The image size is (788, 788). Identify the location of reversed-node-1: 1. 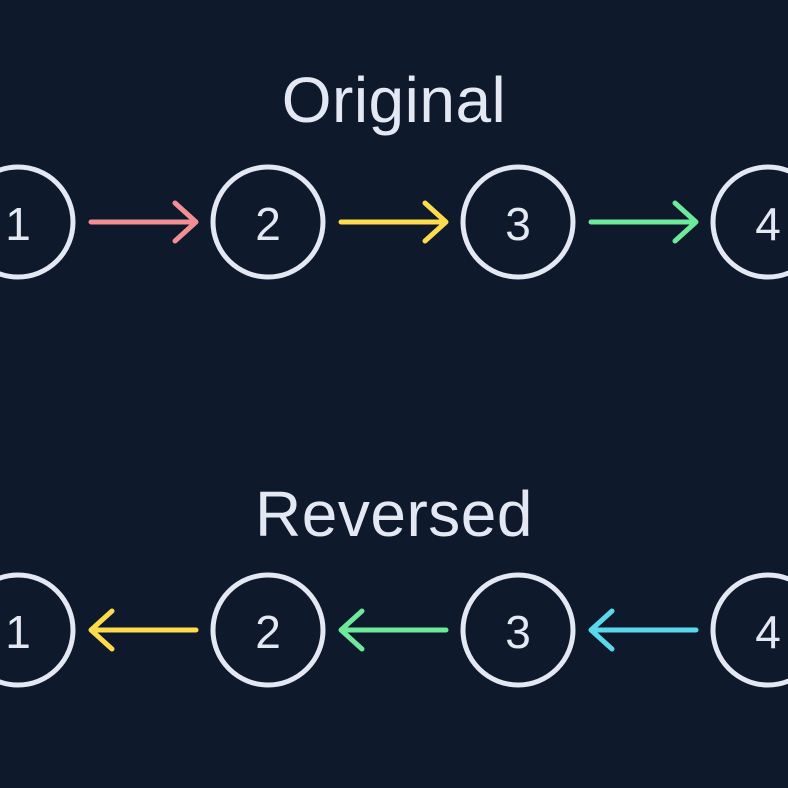
(38, 630).